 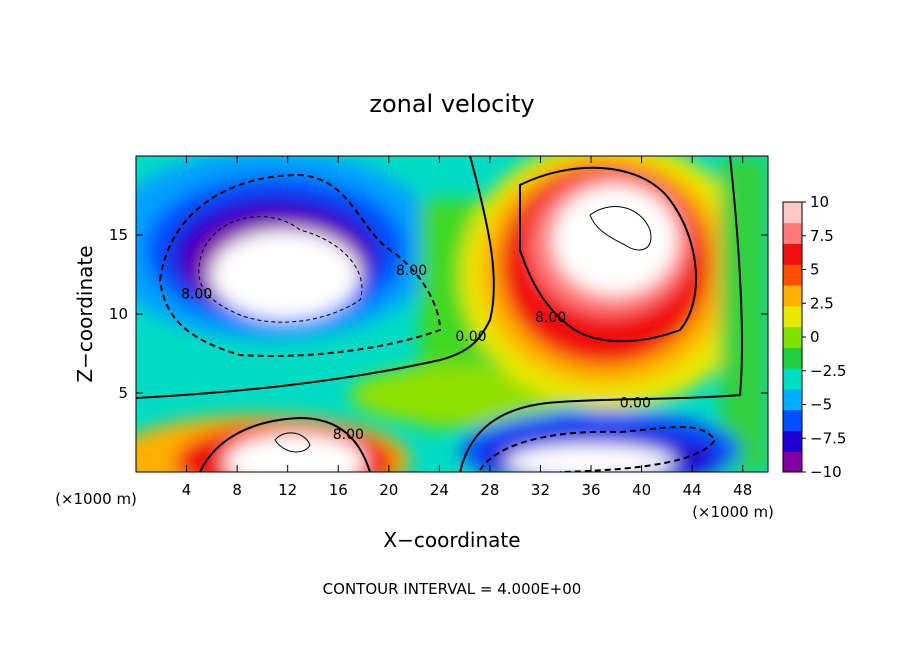 What do you see at coordinates (451, 104) in the screenshot?
I see `chart-title: zonal velocity` at bounding box center [451, 104].